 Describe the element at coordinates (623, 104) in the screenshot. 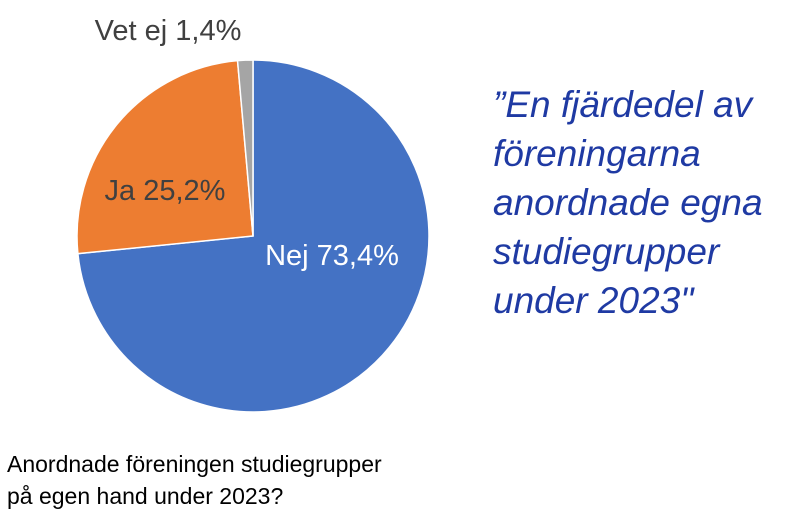

I see `quote-line: ”En fjärdedel av` at that location.